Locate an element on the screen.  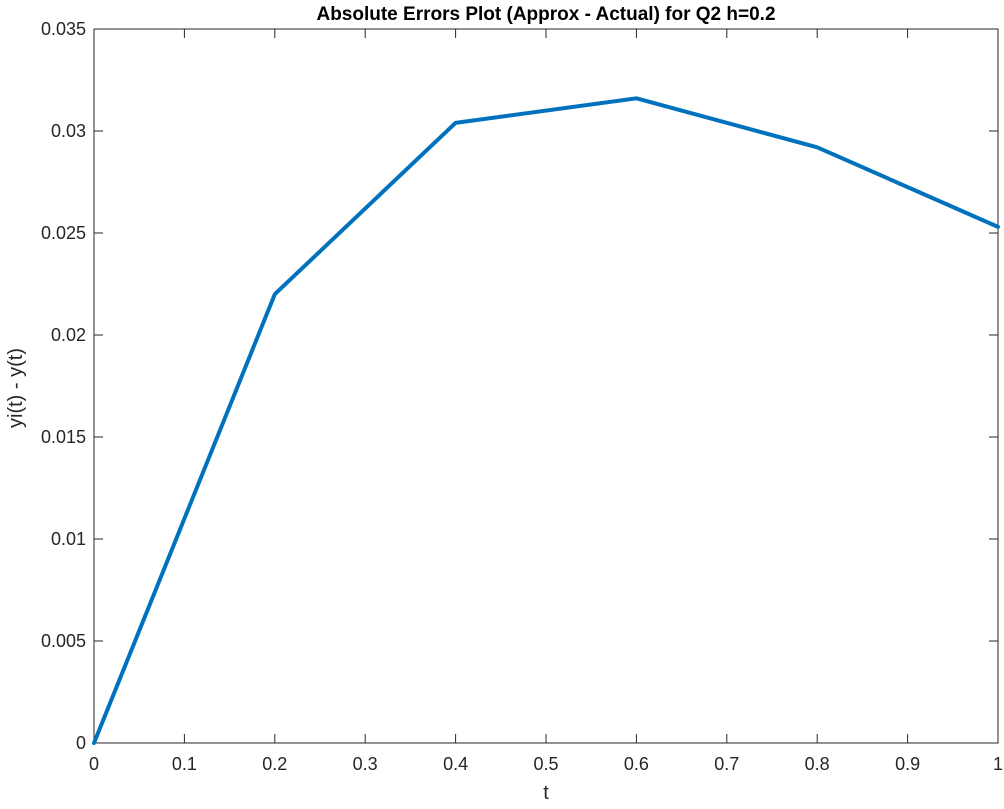
x-tick-label: 0.6 is located at coordinates (636, 764).